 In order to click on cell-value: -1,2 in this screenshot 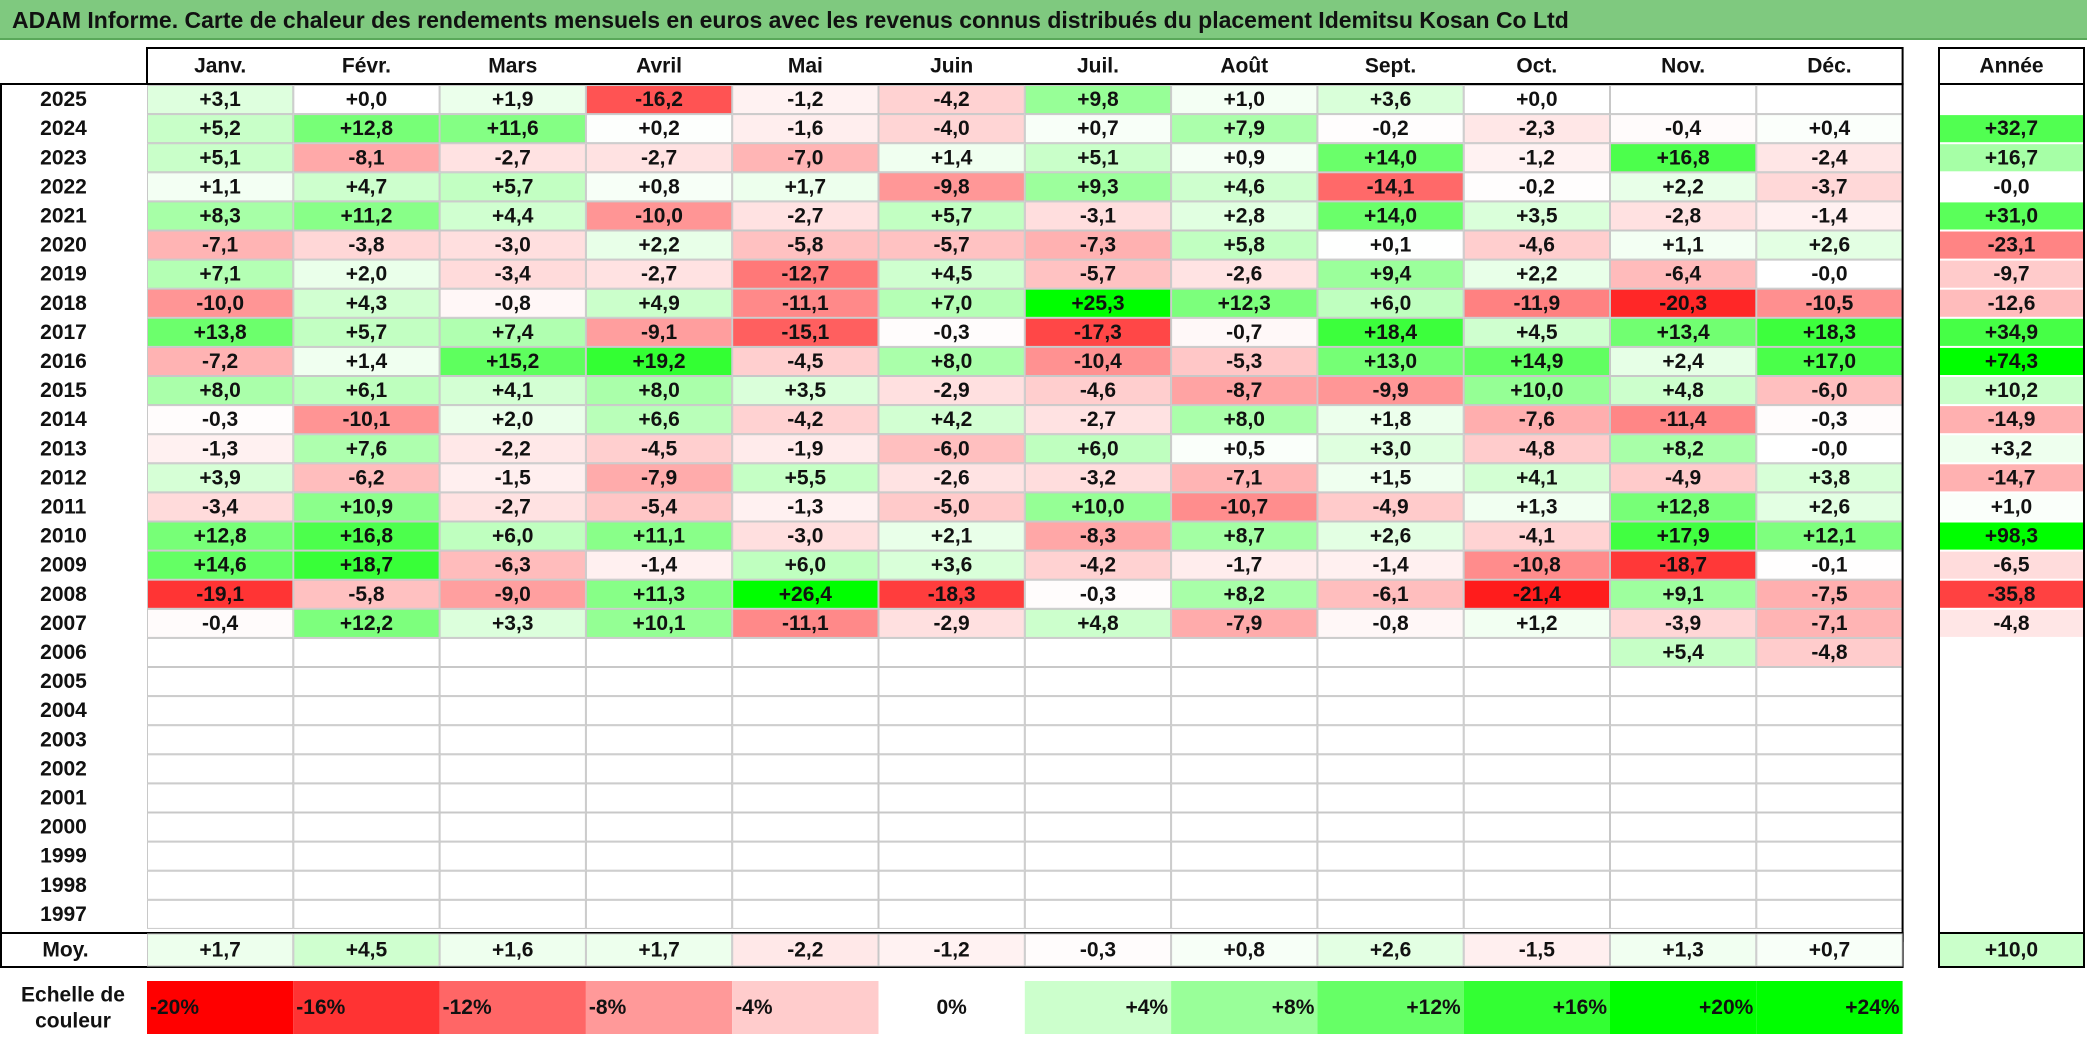, I will do `click(1537, 157)`.